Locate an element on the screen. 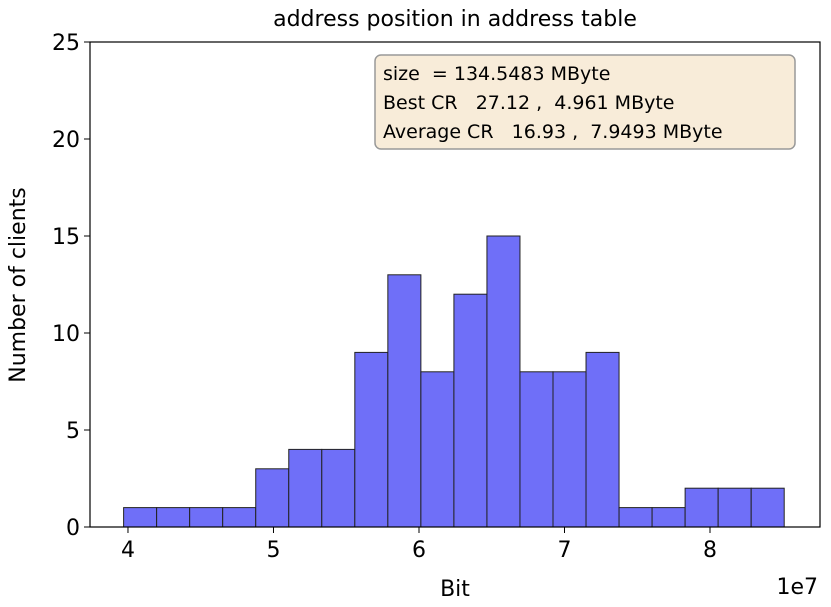  chart-title: address position in address table is located at coordinates (455, 19).